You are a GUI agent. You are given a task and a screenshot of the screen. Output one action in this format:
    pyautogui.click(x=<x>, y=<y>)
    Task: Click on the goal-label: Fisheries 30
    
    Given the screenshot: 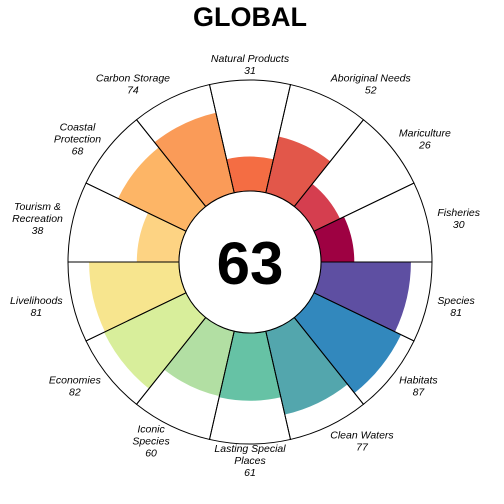 What is the action you would take?
    pyautogui.click(x=458, y=219)
    